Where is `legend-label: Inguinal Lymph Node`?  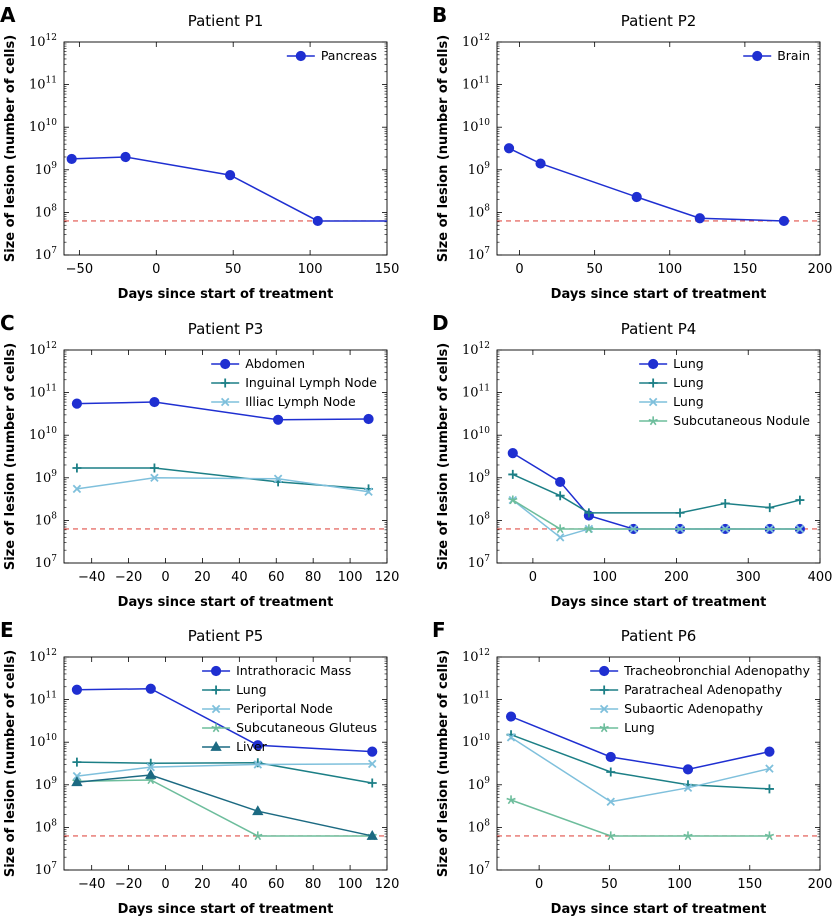
legend-label: Inguinal Lymph Node is located at coordinates (311, 382).